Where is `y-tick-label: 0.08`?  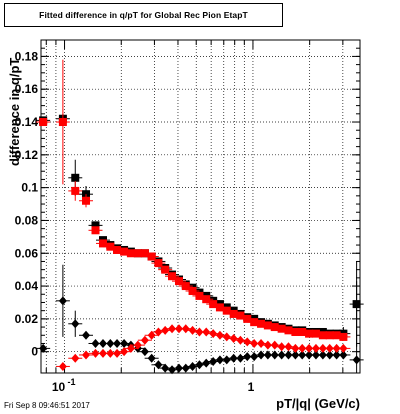
y-tick-label: 0.08 is located at coordinates (27, 220).